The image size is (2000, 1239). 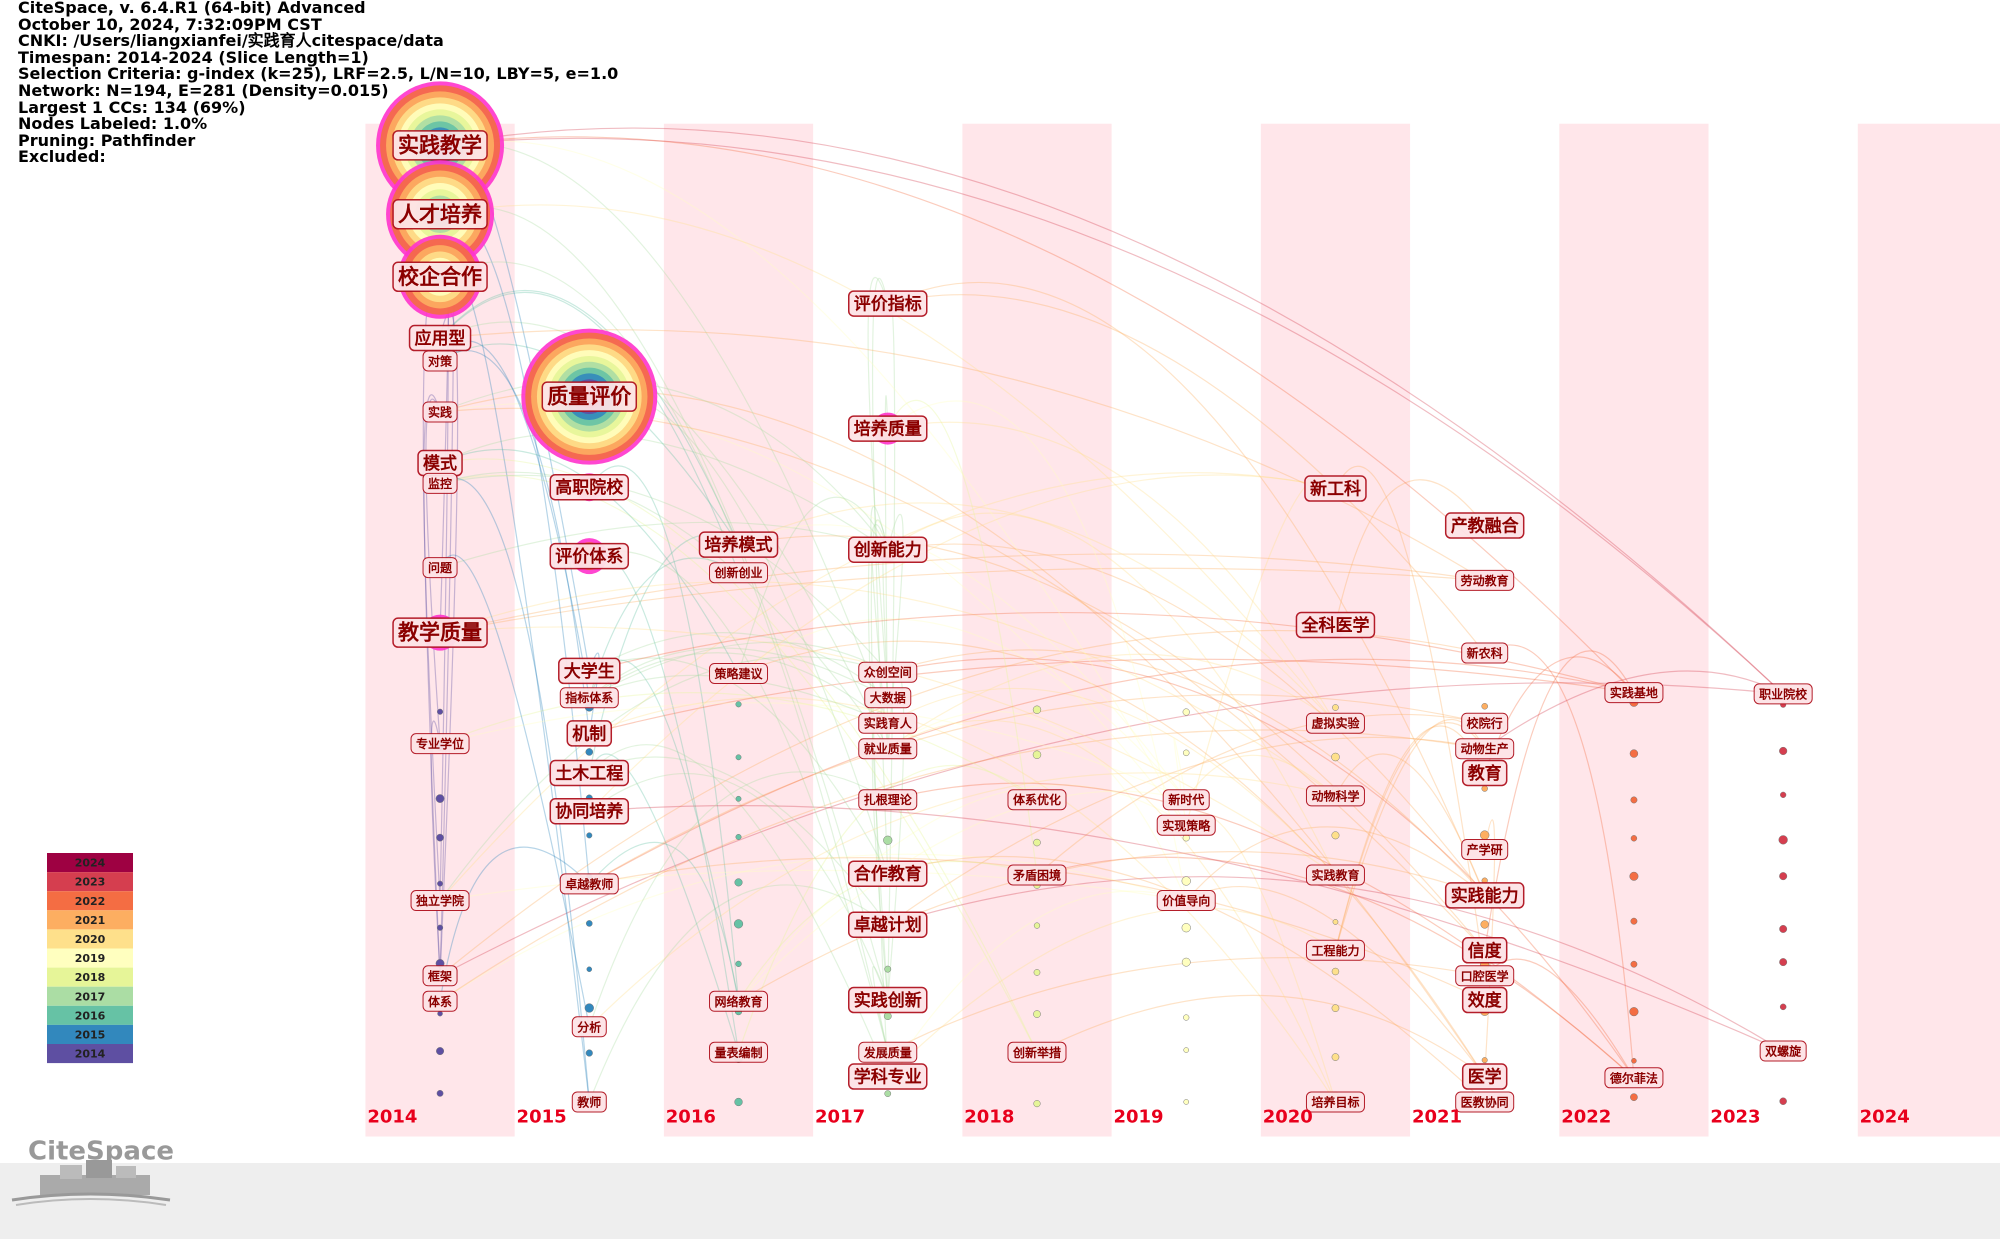 What do you see at coordinates (1485, 975) in the screenshot?
I see `node-label: 口腔医学` at bounding box center [1485, 975].